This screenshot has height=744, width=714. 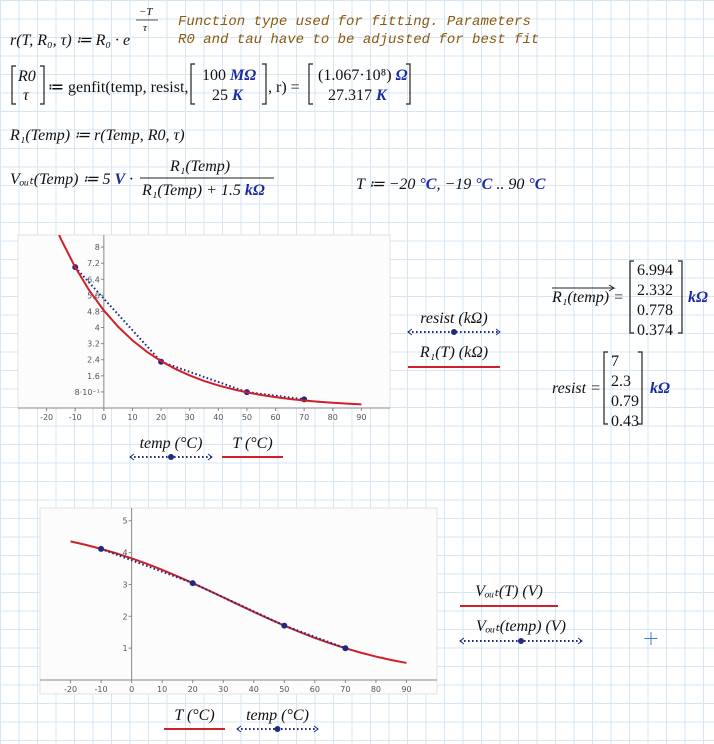 I want to click on y-tick-label: 3.2, so click(x=93, y=344).